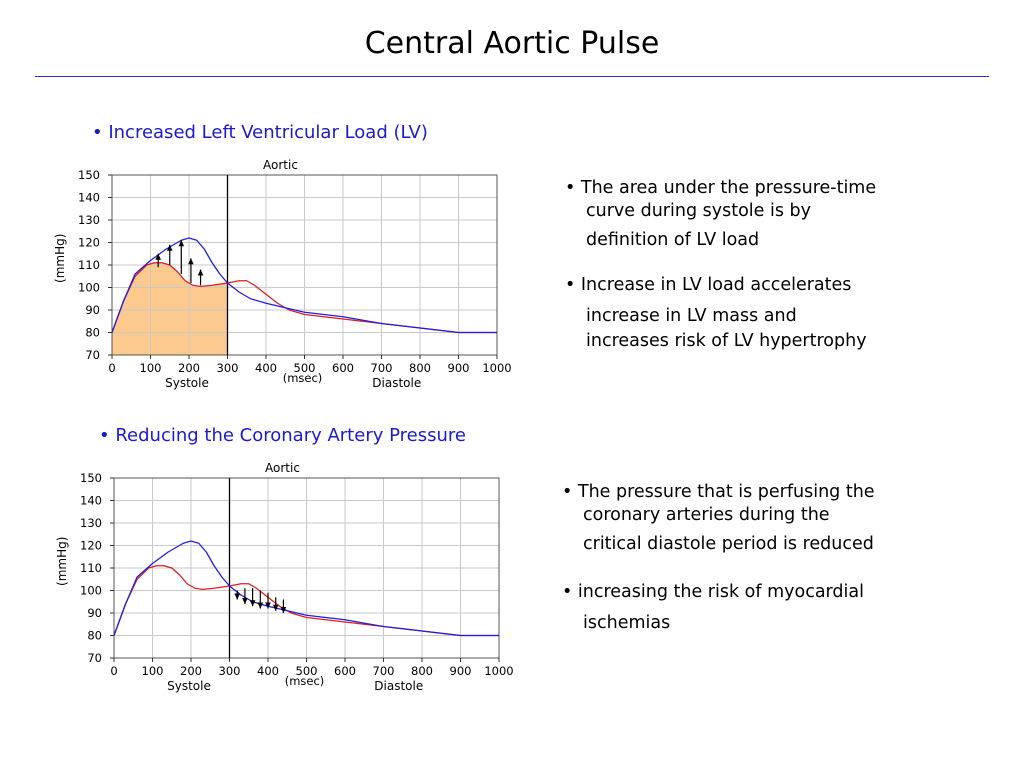 The width and height of the screenshot is (1024, 768). What do you see at coordinates (728, 543) in the screenshot?
I see `bullet-line: critical diastole period is reduced` at bounding box center [728, 543].